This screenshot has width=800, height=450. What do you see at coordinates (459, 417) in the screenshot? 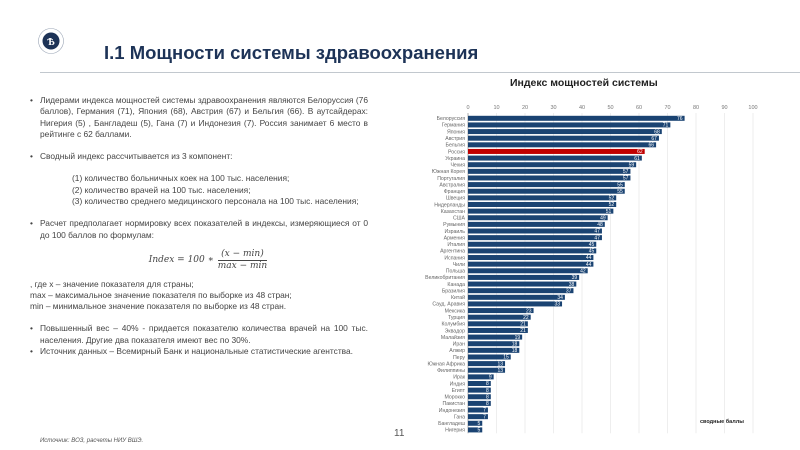
I see `category-label: Гана` at bounding box center [459, 417].